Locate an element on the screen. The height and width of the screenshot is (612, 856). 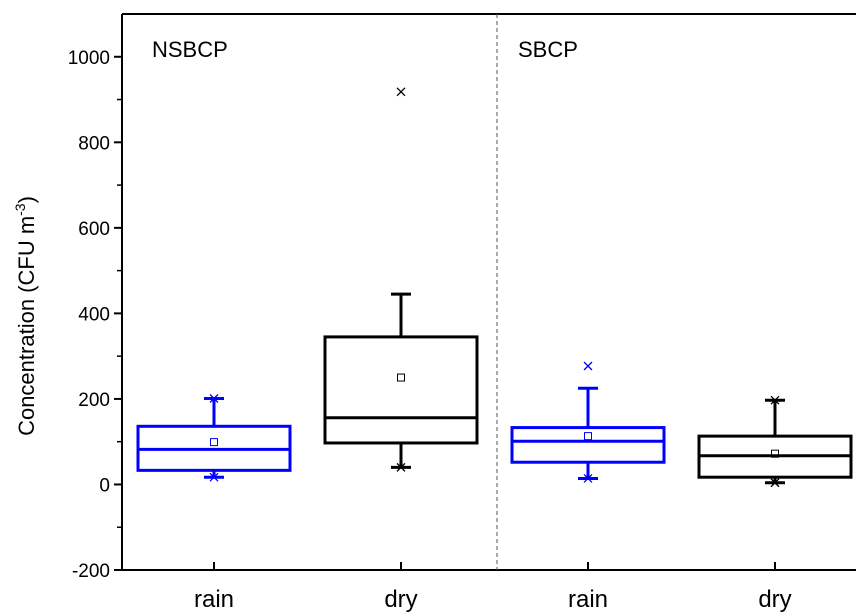
y-tick-label-3: 400 is located at coordinates (94, 314).